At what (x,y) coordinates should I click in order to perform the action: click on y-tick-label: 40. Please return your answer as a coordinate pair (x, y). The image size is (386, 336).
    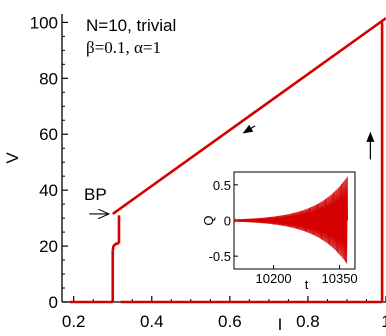
    Looking at the image, I should click on (48, 190).